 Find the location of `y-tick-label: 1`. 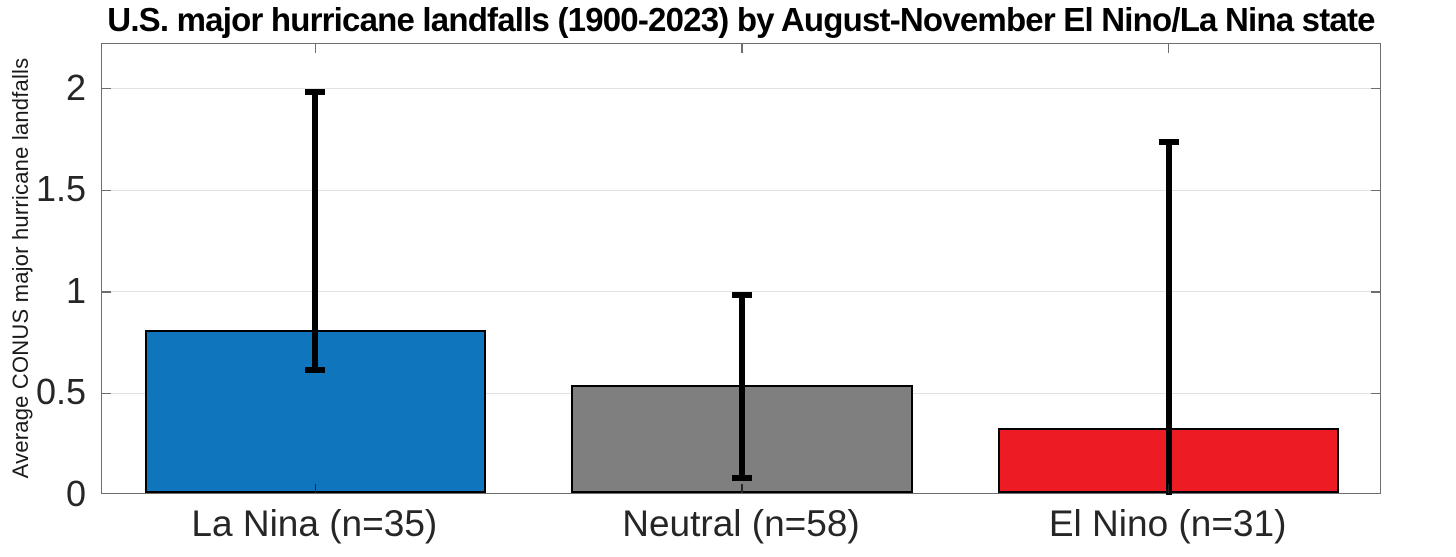

y-tick-label: 1 is located at coordinates (75, 290).